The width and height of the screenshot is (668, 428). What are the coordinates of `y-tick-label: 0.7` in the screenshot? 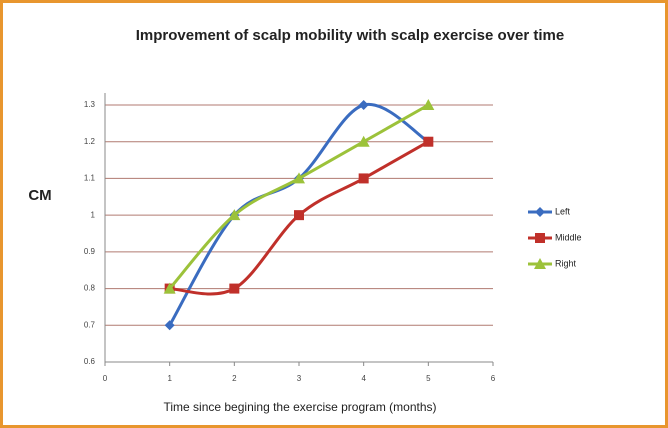 It's located at (90, 324).